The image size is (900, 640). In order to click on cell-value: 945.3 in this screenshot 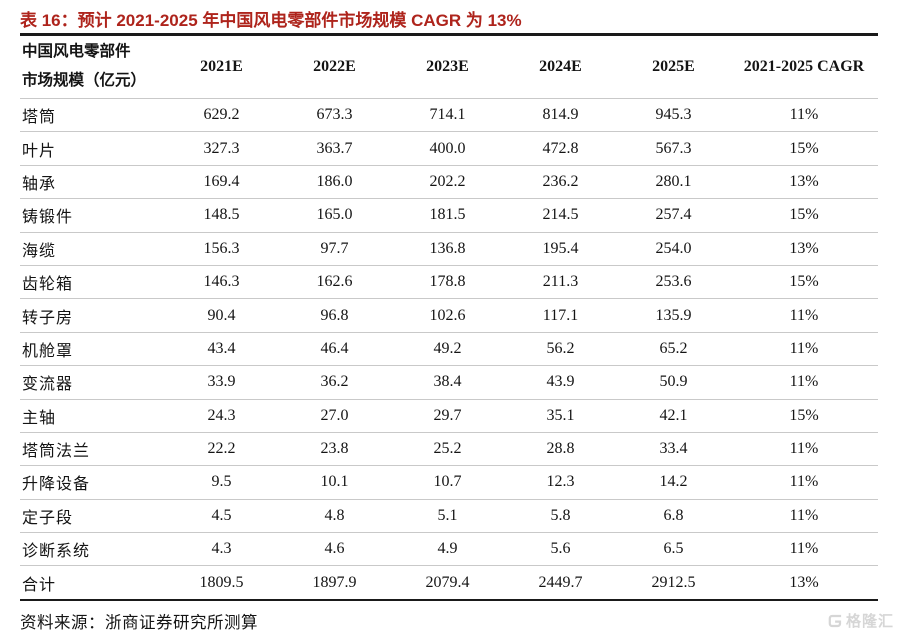, I will do `click(673, 115)`.